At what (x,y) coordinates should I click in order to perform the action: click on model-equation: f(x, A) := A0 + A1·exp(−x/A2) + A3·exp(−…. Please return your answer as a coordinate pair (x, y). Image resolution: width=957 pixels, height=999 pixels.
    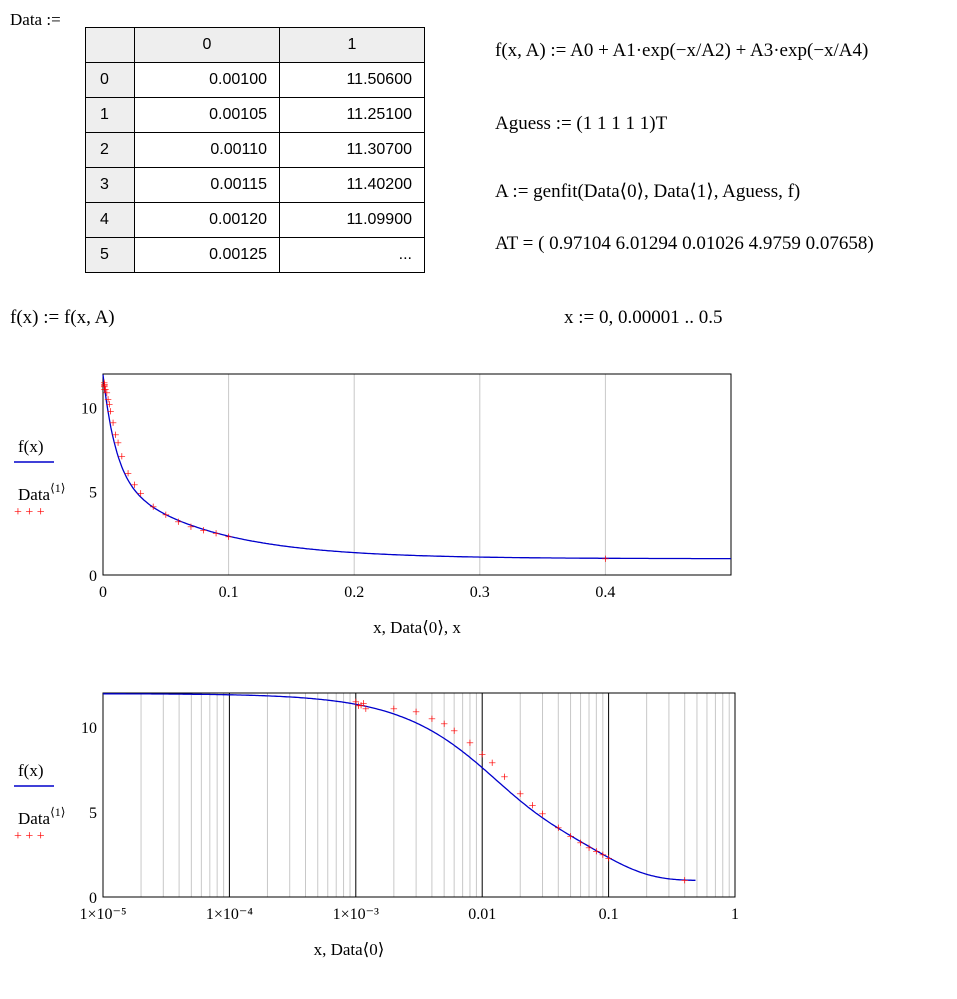
    Looking at the image, I should click on (681, 51).